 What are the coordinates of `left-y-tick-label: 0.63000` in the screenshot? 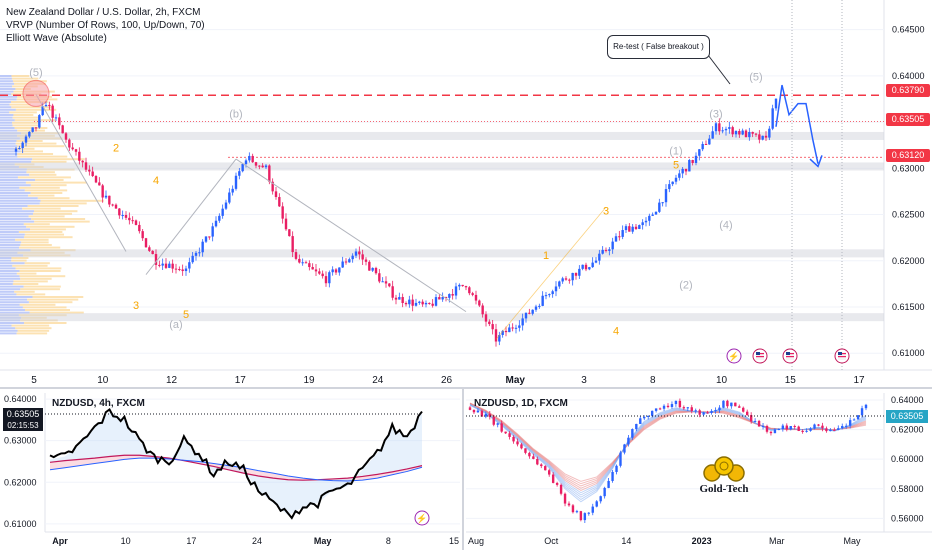 It's located at (20, 441).